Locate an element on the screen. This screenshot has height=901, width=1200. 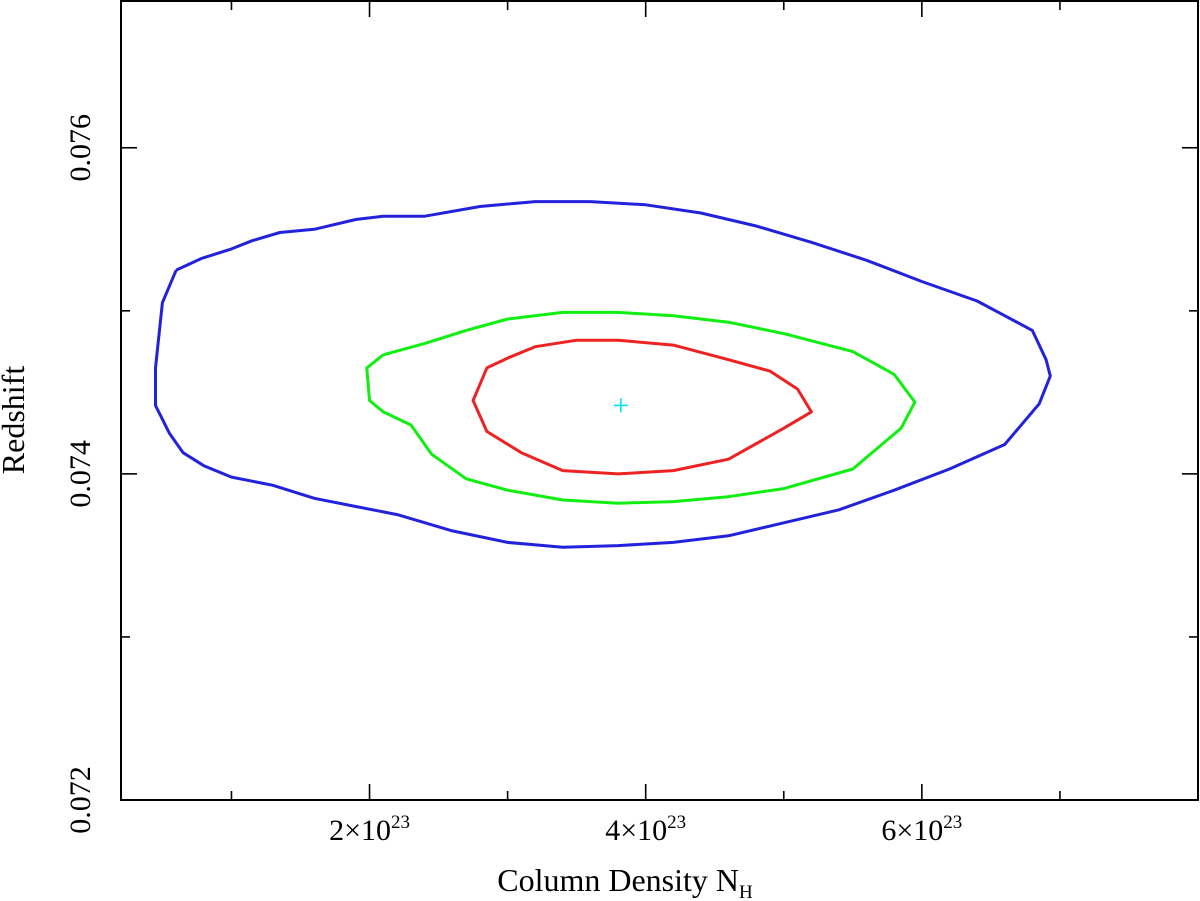
y-tick-label: 0.072 is located at coordinates (80, 800).